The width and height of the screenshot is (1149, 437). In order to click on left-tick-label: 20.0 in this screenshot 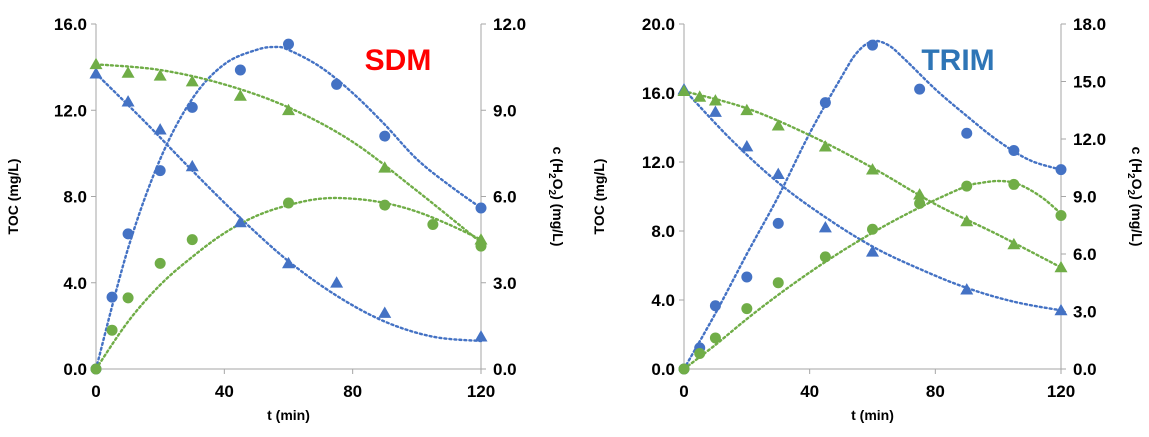, I will do `click(658, 24)`.